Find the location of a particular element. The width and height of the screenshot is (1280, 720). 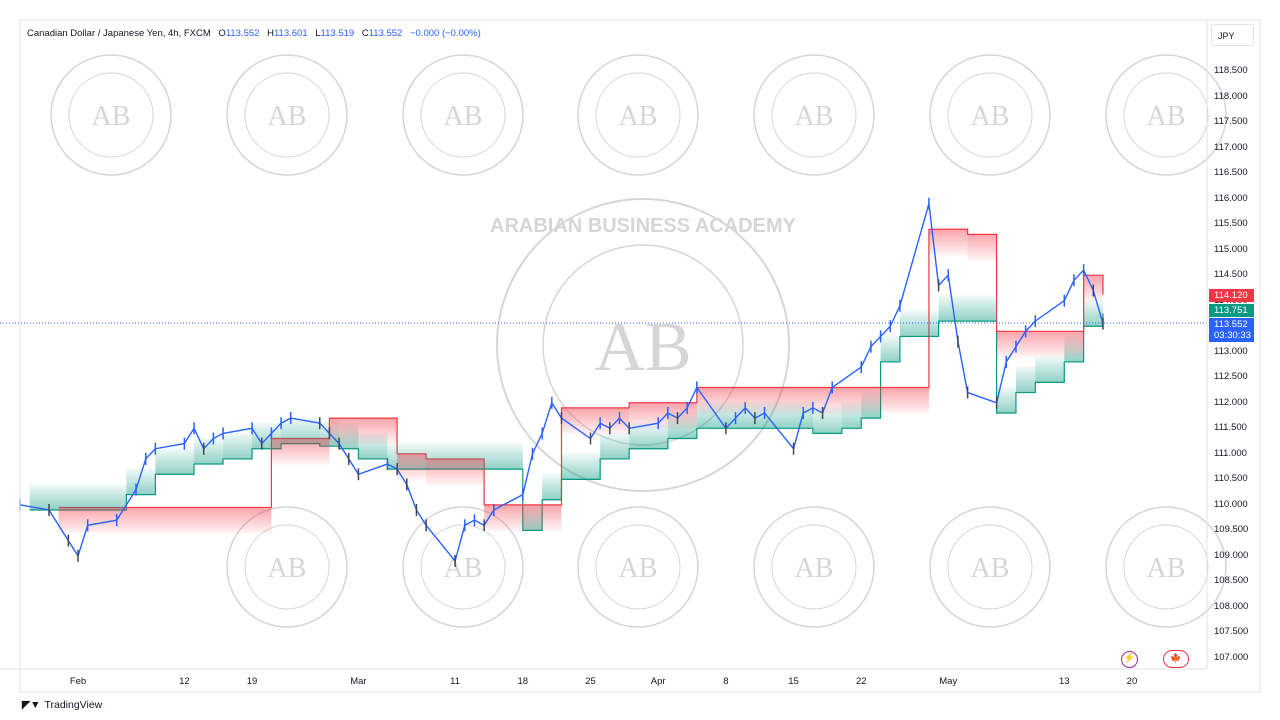

price-tick-label: 115.000 is located at coordinates (1231, 249).